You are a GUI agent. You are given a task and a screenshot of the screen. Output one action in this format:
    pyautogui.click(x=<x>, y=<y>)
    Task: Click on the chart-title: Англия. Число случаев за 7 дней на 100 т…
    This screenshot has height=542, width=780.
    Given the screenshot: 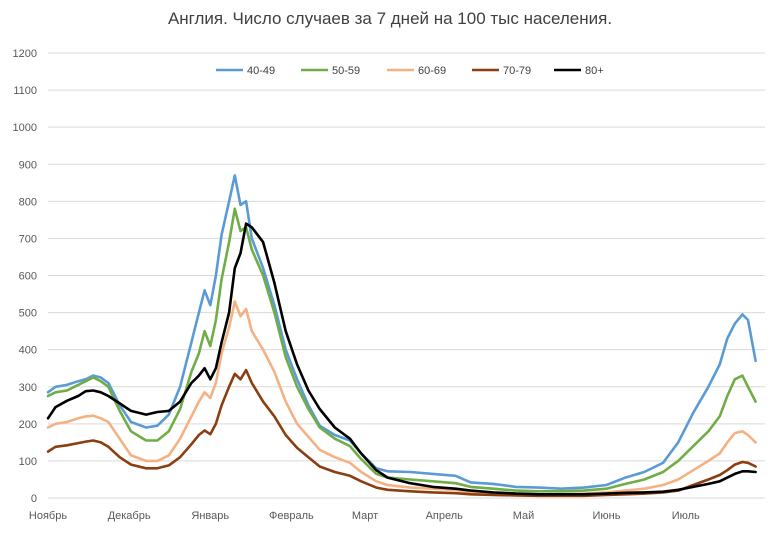 What is the action you would take?
    pyautogui.click(x=390, y=18)
    